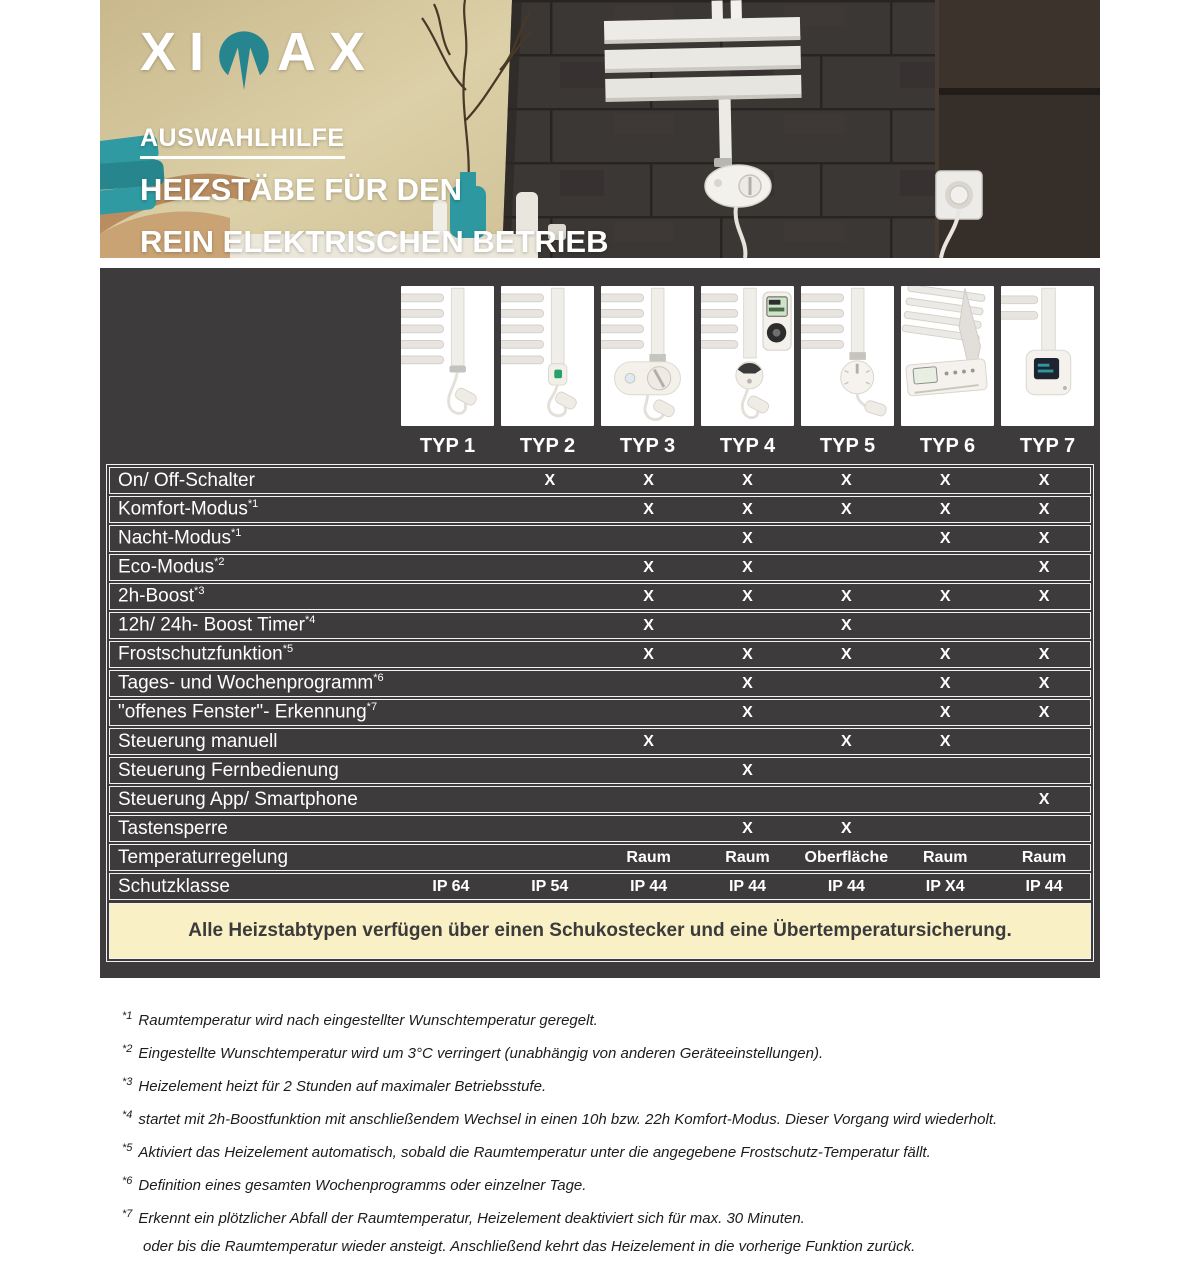 This screenshot has width=1200, height=1261. I want to click on logo-text-post: AX, so click(328, 52).